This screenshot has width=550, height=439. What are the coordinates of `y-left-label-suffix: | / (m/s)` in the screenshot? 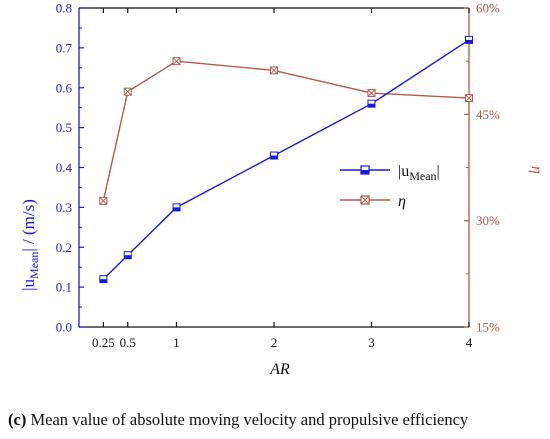 It's located at (28, 225).